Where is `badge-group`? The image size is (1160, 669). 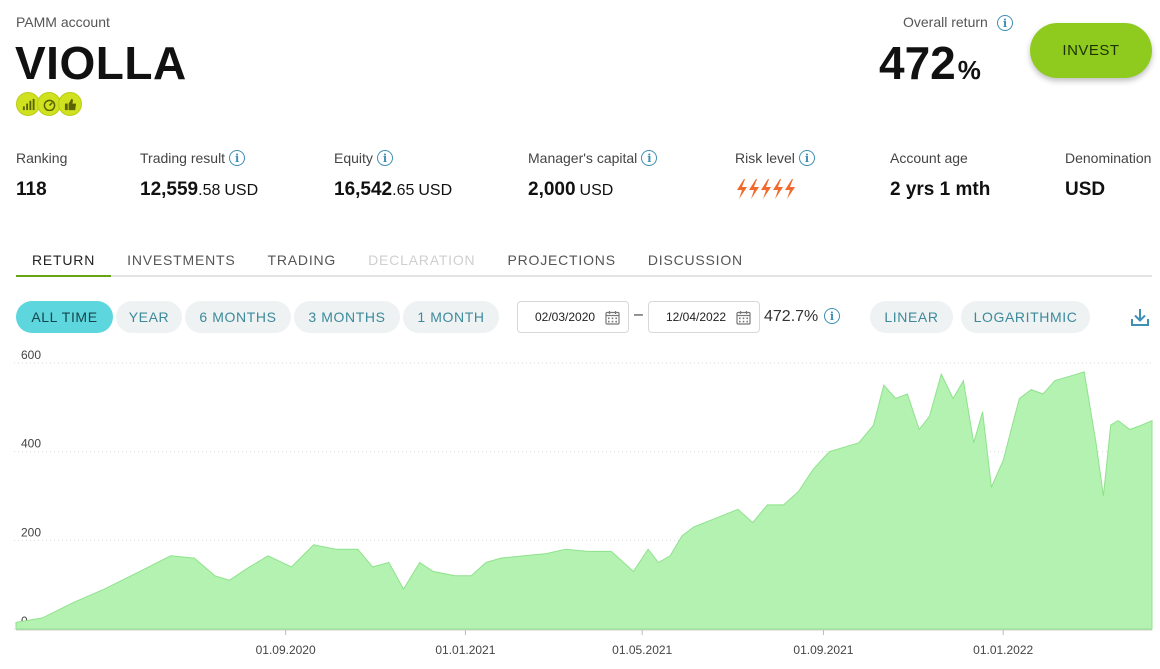 badge-group is located at coordinates (49, 104).